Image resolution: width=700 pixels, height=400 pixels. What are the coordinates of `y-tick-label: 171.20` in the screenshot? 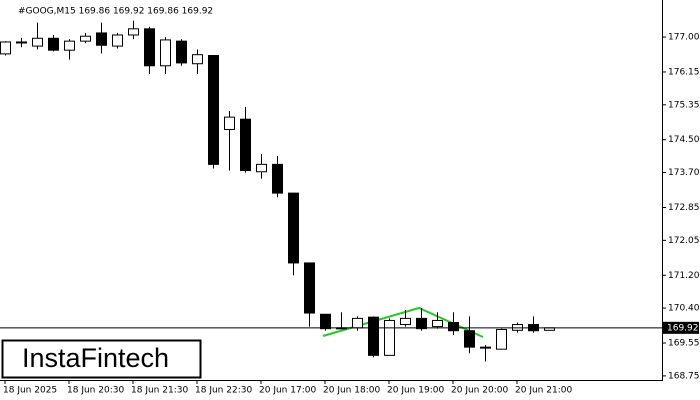 It's located at (684, 276).